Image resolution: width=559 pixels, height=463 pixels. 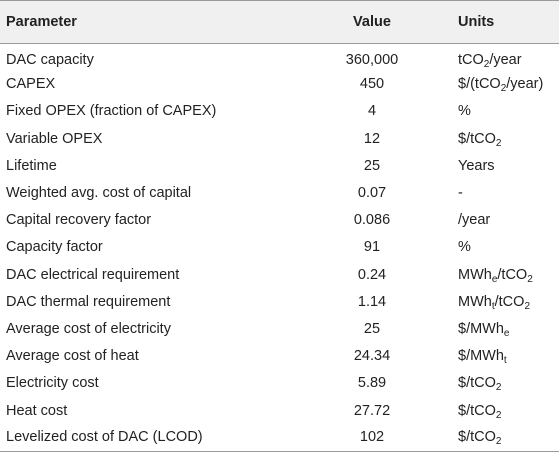 I want to click on units-cell: MWhe/tCO2, so click(x=505, y=274).